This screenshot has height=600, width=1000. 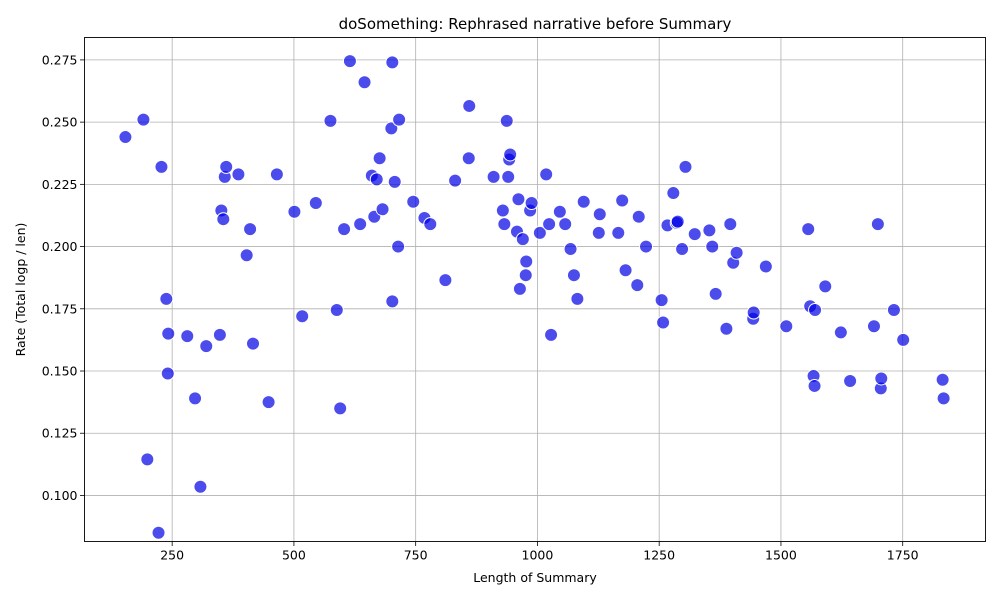 I want to click on y-tick-label: 0.250, so click(x=60, y=122).